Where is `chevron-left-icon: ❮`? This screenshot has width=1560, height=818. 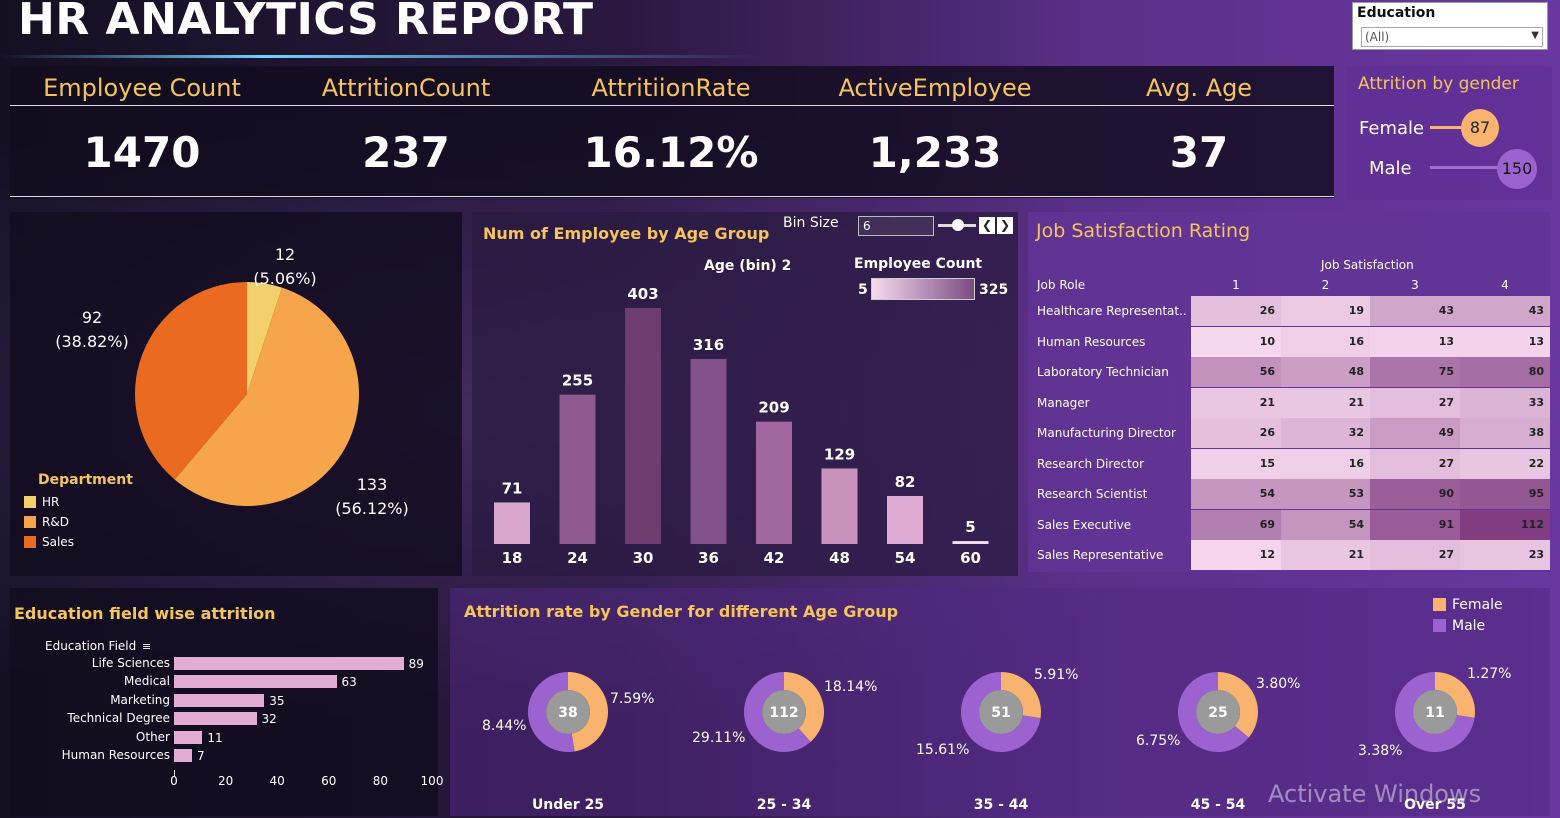
chevron-left-icon: ❮ is located at coordinates (987, 225).